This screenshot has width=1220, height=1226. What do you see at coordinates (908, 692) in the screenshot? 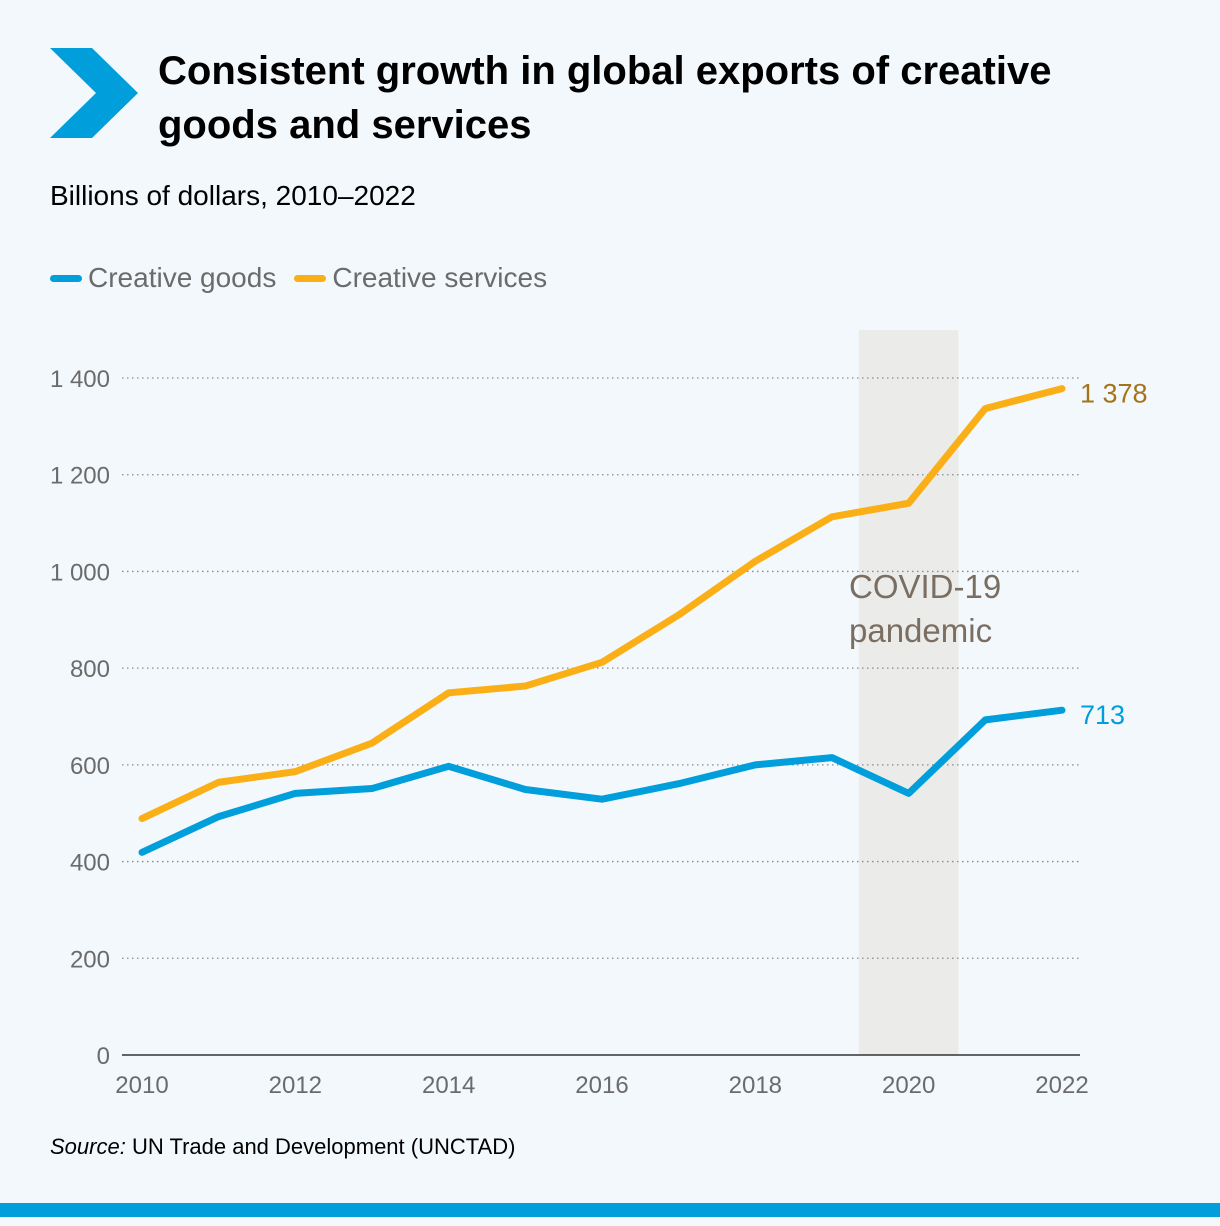
I see `pandemic-band` at bounding box center [908, 692].